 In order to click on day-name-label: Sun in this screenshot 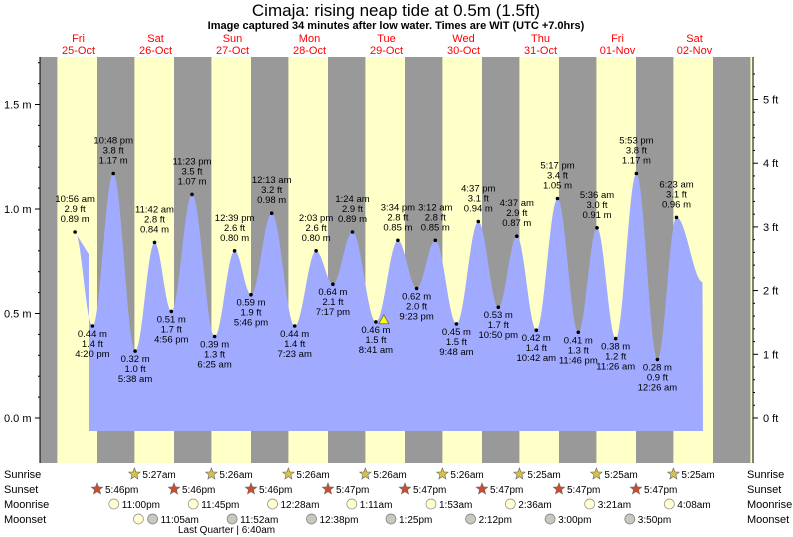, I will do `click(233, 39)`.